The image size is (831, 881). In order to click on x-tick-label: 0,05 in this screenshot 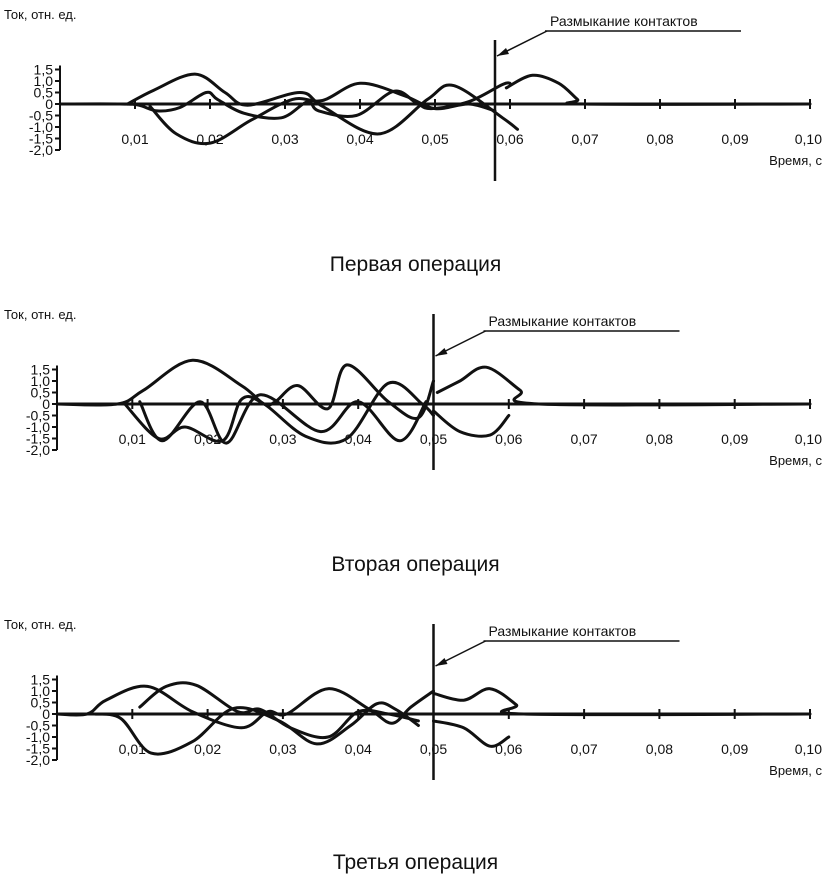, I will do `click(434, 139)`.